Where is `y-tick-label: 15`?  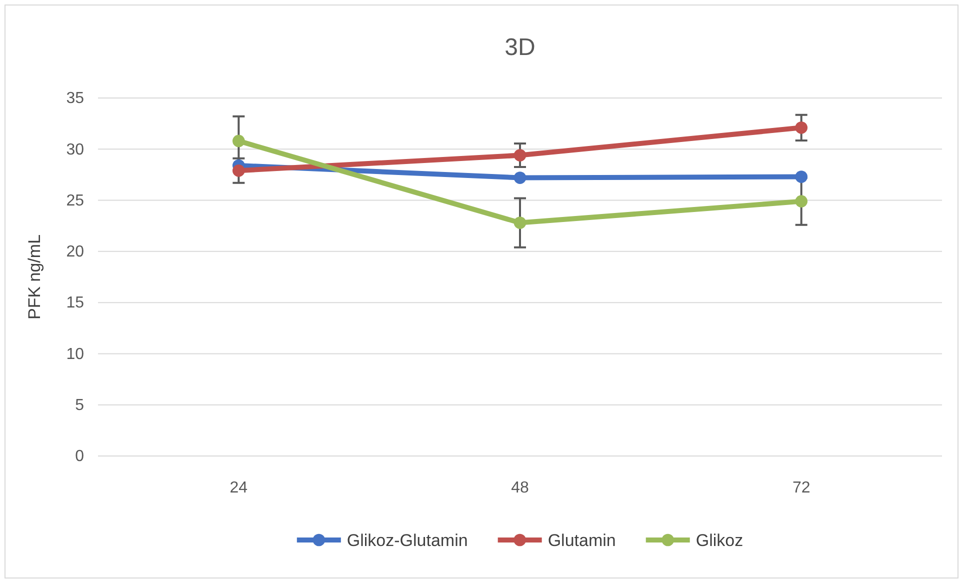 y-tick-label: 15 is located at coordinates (75, 303).